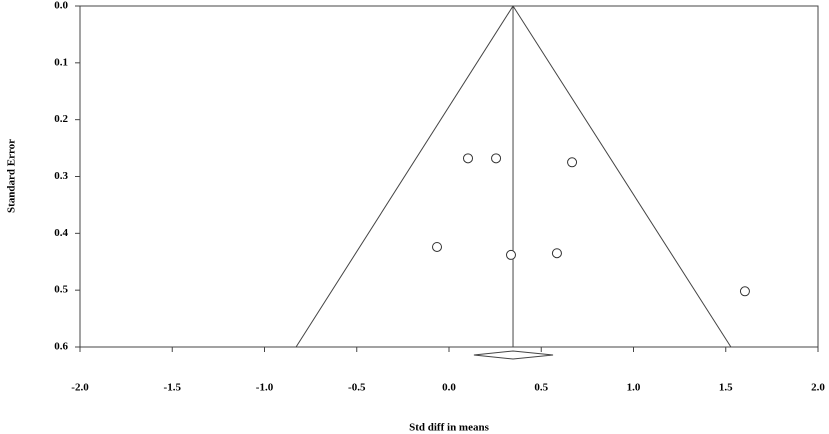 Image resolution: width=829 pixels, height=434 pixels. What do you see at coordinates (357, 388) in the screenshot?
I see `x-tick-label: -0.5` at bounding box center [357, 388].